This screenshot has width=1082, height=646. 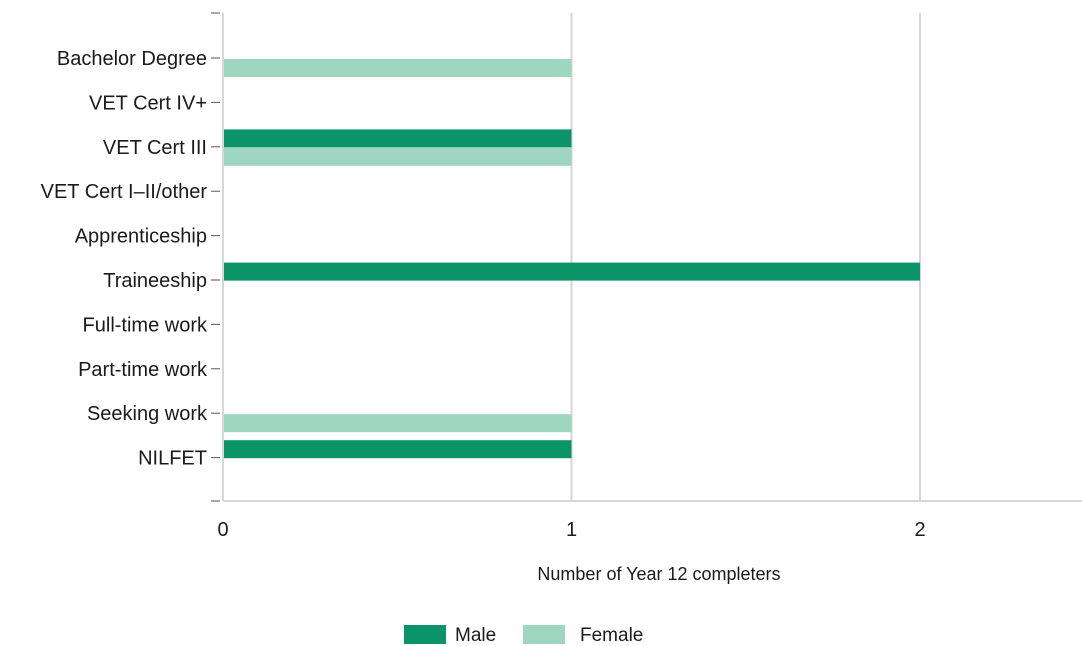 I want to click on x-tick-label: 2, so click(x=919, y=530).